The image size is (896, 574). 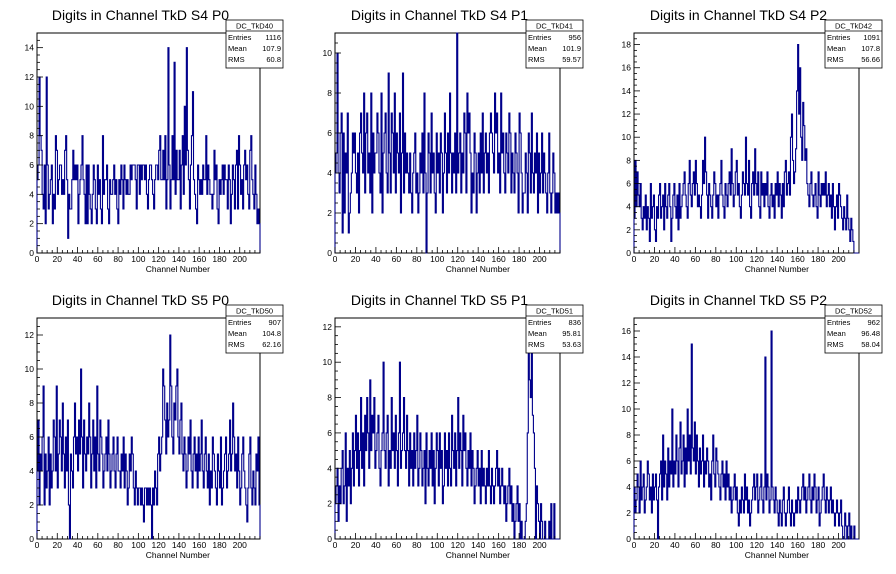 I want to click on stats-box: DC_TkD40 Entries 1116 Mean 107.9 RMS 60.8, so click(x=254, y=44).